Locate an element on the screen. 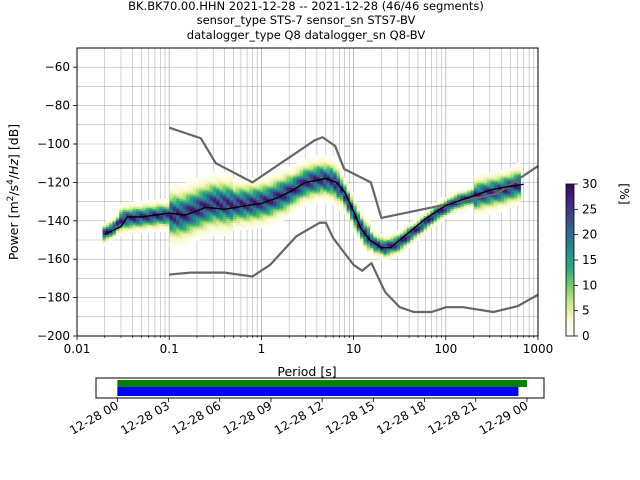 The width and height of the screenshot is (640, 480). x-tick-label: 0.1 is located at coordinates (169, 349).